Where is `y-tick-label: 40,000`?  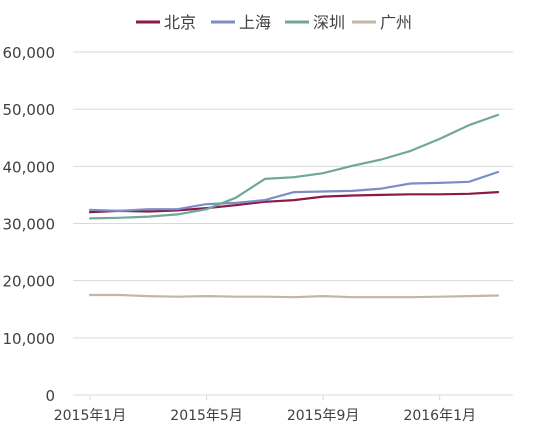 y-tick-label: 40,000 is located at coordinates (29, 167).